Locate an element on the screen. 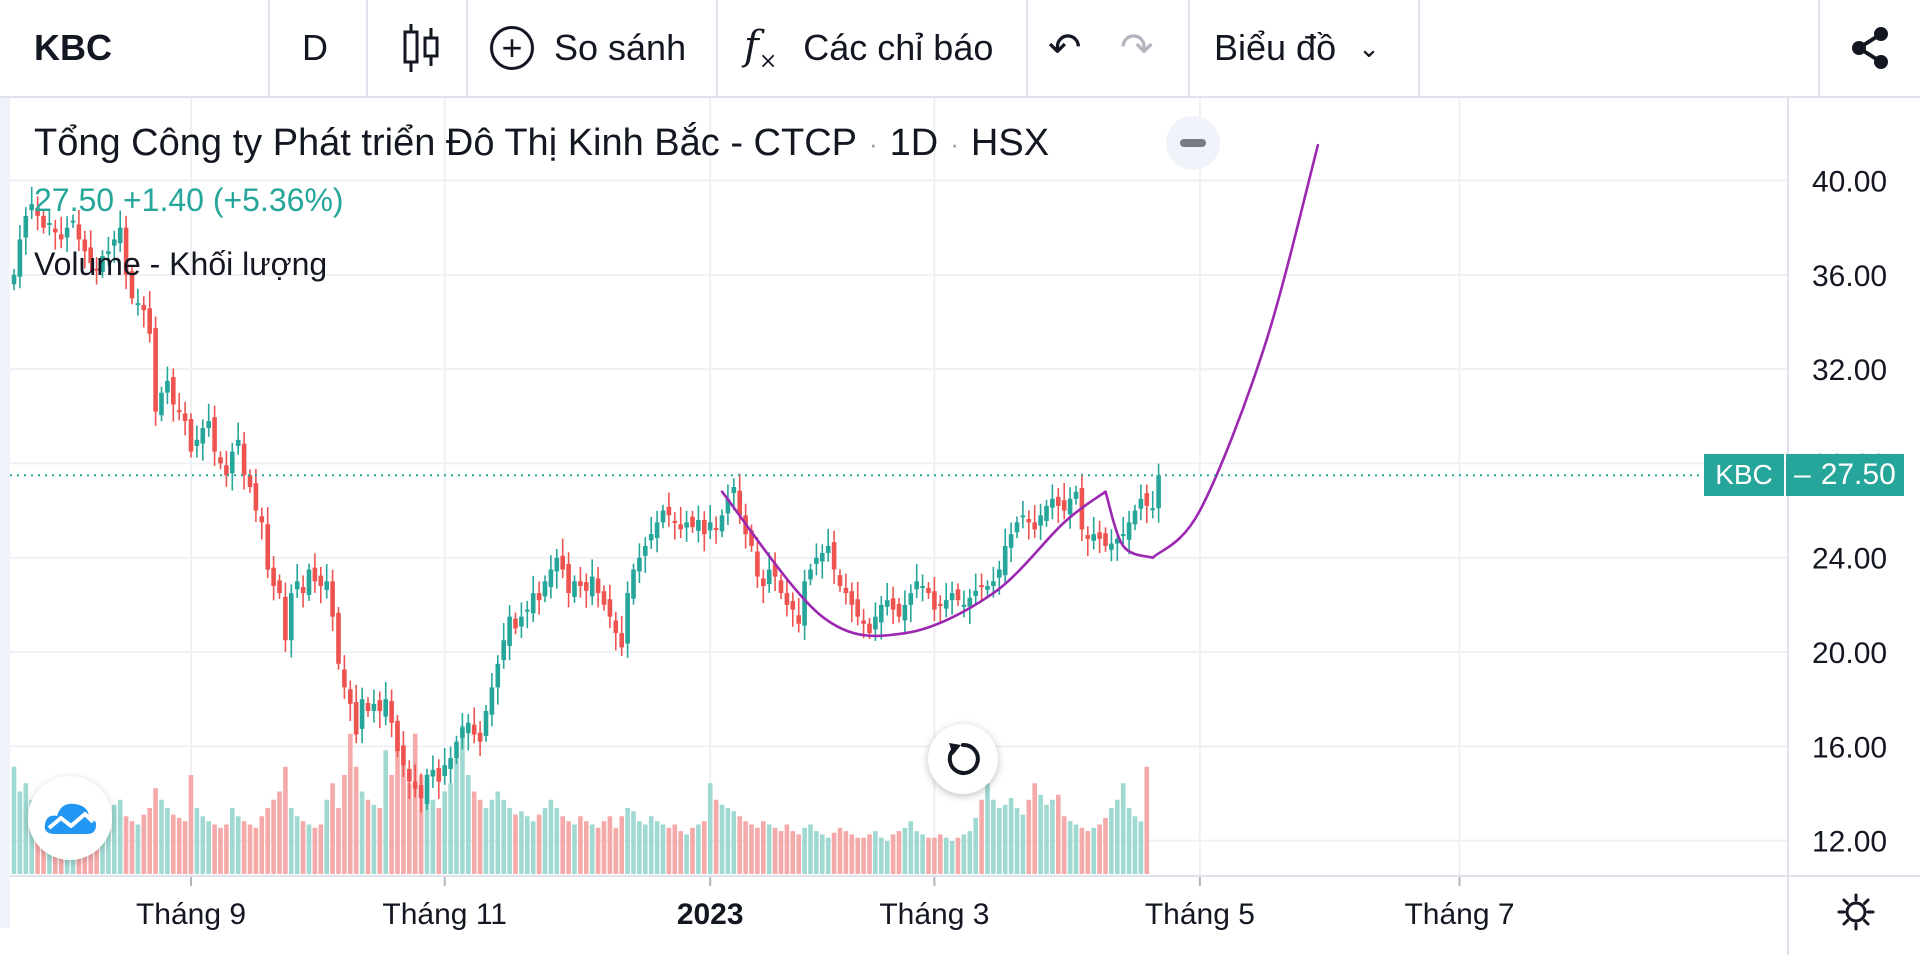 This screenshot has width=1920, height=955. x-tick-label: Tháng 7 is located at coordinates (1459, 914).